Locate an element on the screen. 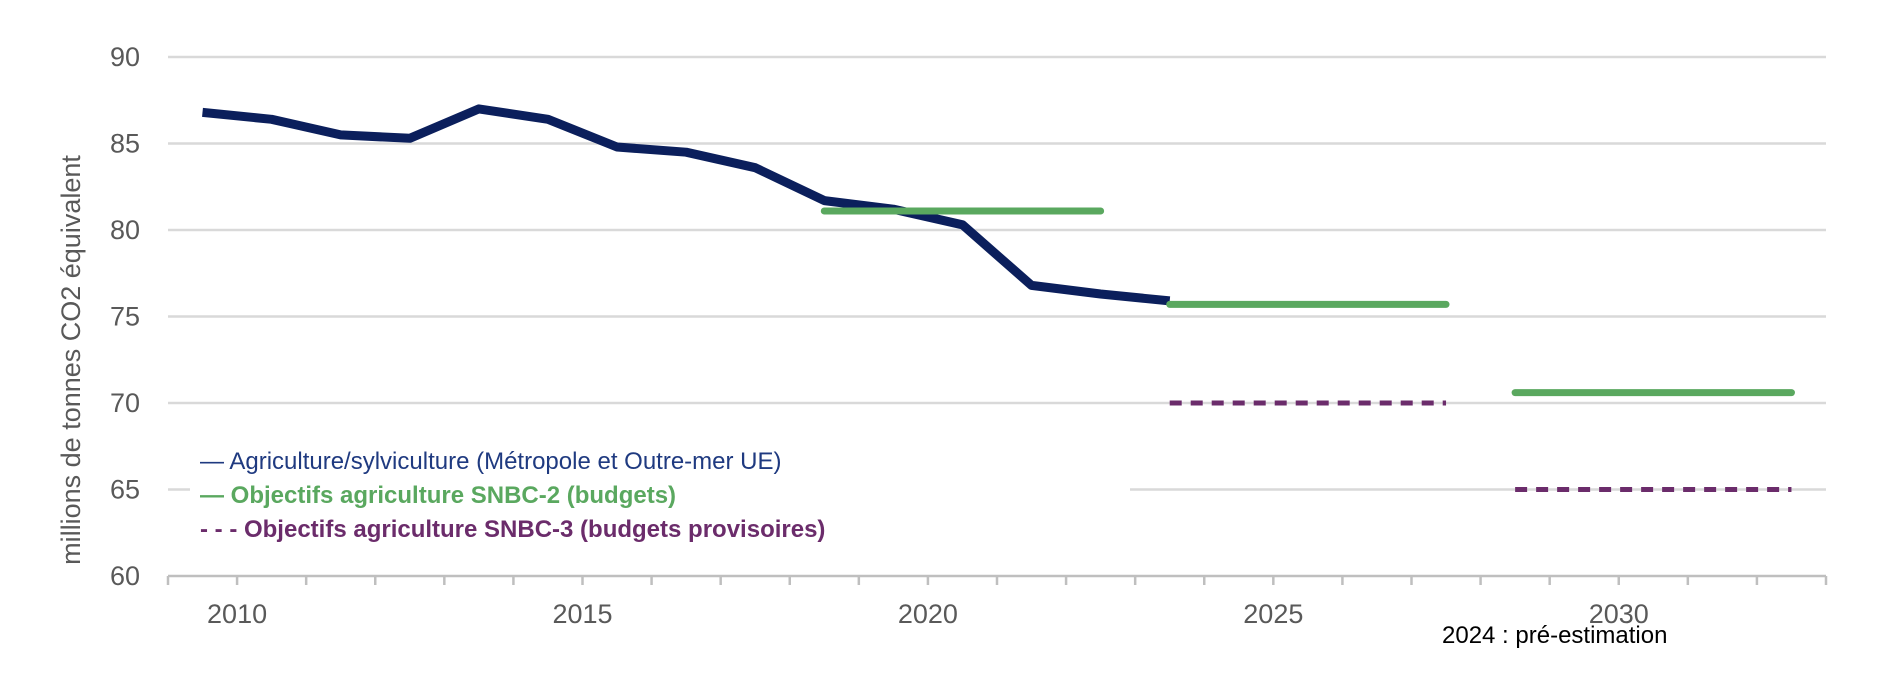  x-tick-label-2020: 2020 is located at coordinates (928, 614).